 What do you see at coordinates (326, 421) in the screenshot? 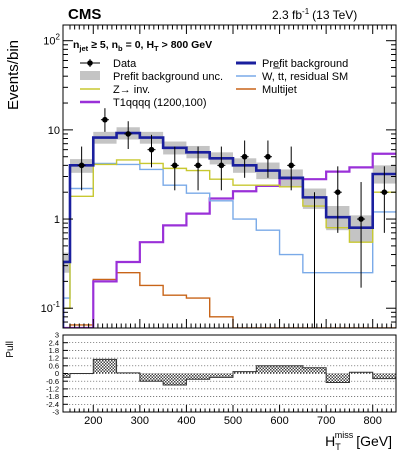
I see `x-tick-label: 700` at bounding box center [326, 421].